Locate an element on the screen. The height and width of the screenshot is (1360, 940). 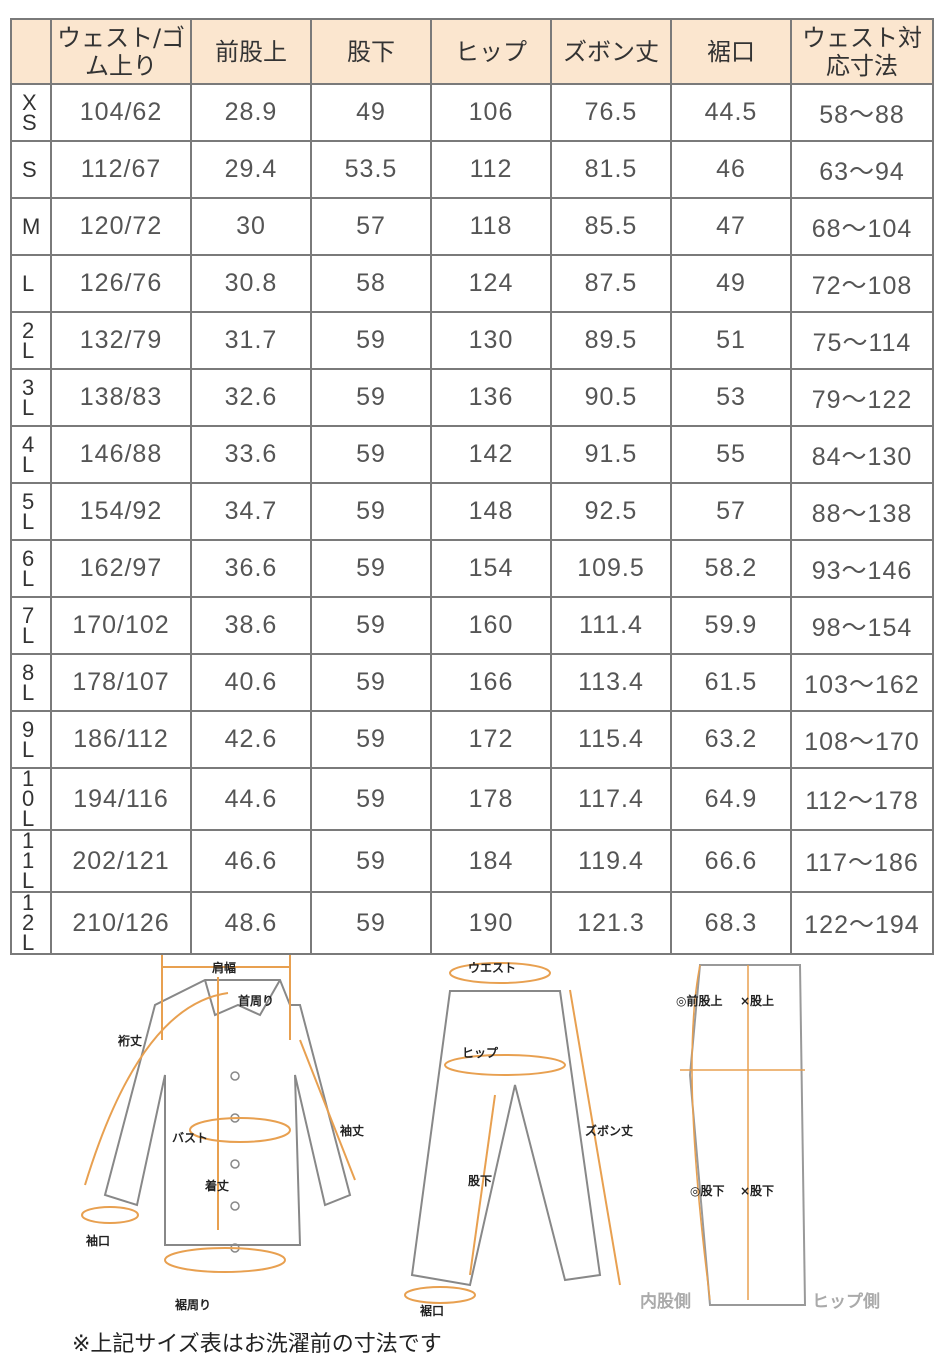
table-cell: 29.4 is located at coordinates (251, 169).